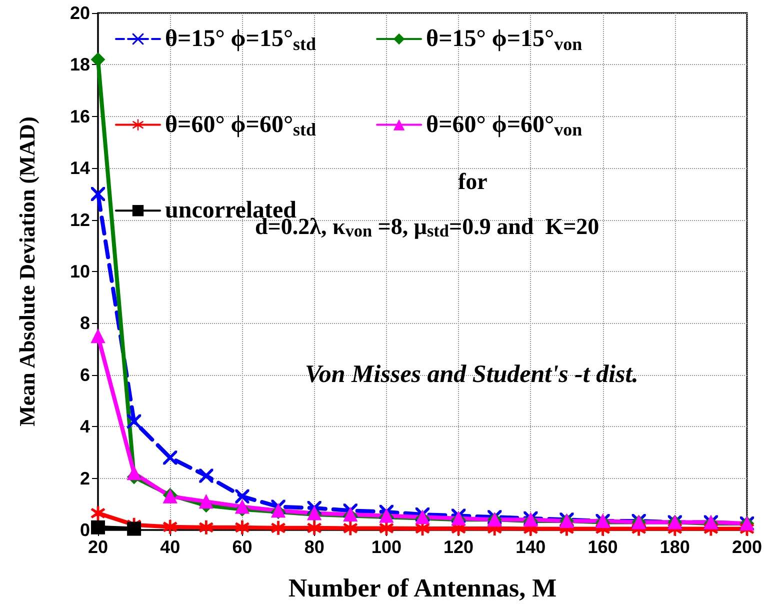 The height and width of the screenshot is (613, 769). I want to click on x-tick-label: 200, so click(747, 547).